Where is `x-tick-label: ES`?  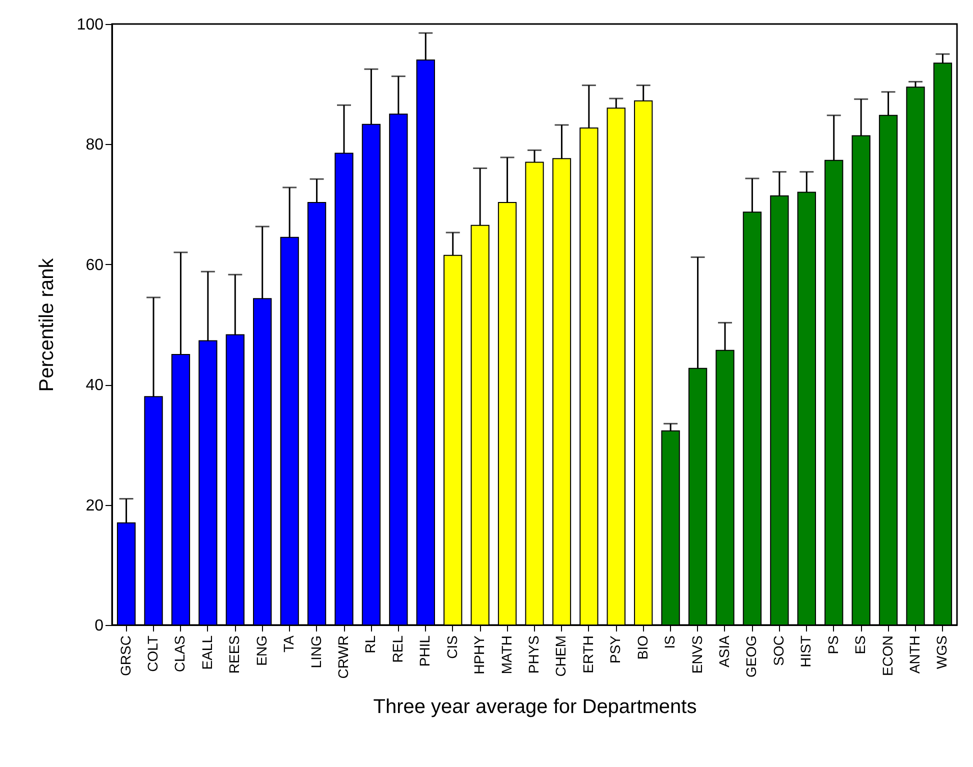
x-tick-label: ES is located at coordinates (860, 645).